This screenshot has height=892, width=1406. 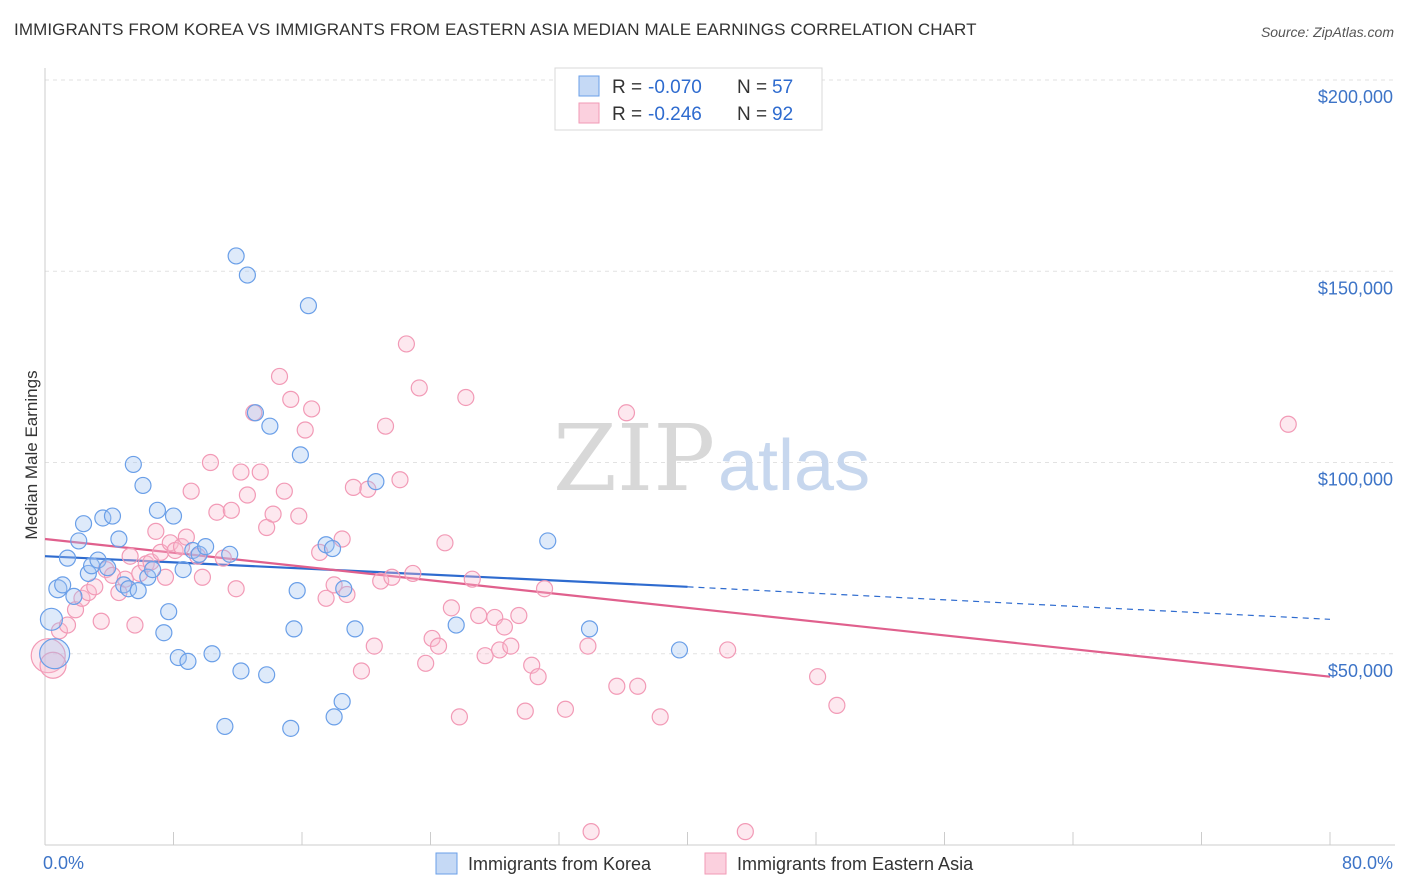 I want to click on legend-r-value-korea: -0.070, so click(x=675, y=87).